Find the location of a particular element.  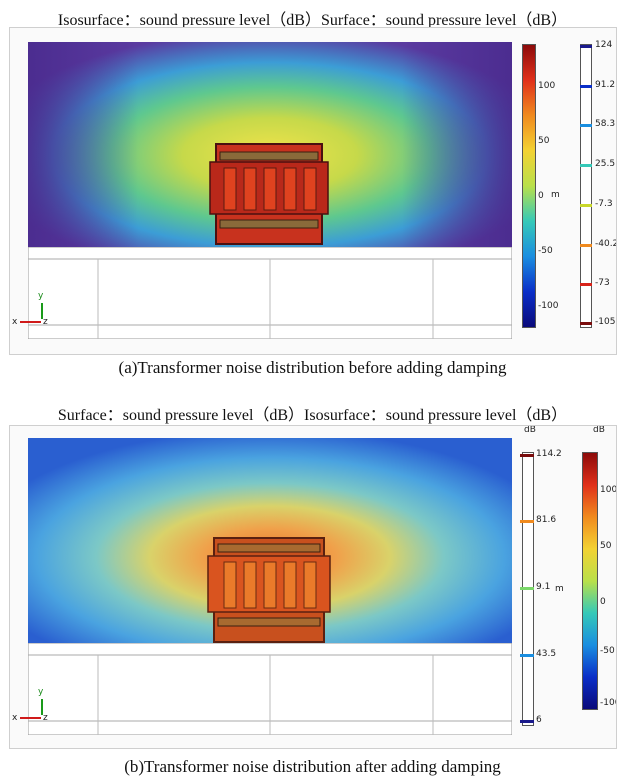

panel-b-axis-y-arrow is located at coordinates (42, 707).